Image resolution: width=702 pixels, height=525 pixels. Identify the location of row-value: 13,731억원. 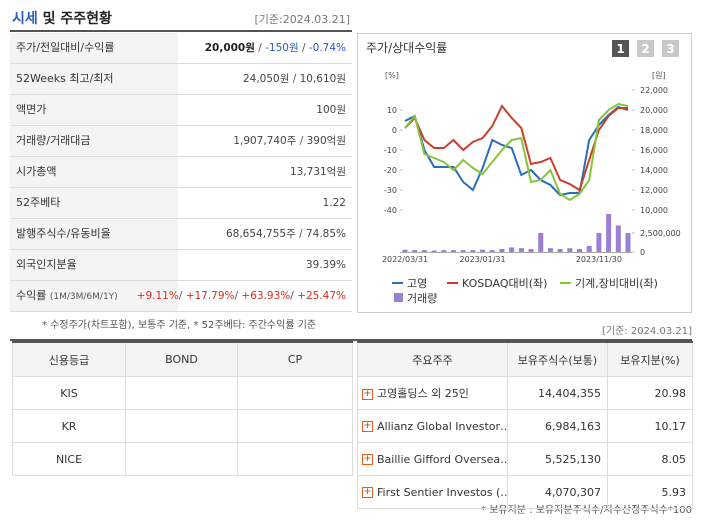
(317, 172).